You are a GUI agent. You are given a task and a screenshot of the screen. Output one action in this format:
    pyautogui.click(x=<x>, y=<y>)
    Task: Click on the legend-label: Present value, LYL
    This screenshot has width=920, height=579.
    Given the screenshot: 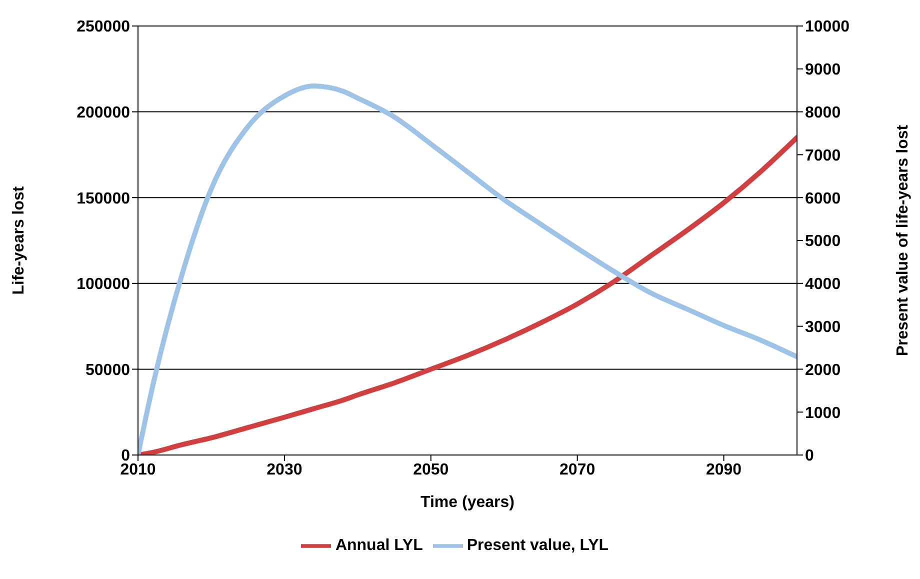 What is the action you would take?
    pyautogui.click(x=537, y=545)
    